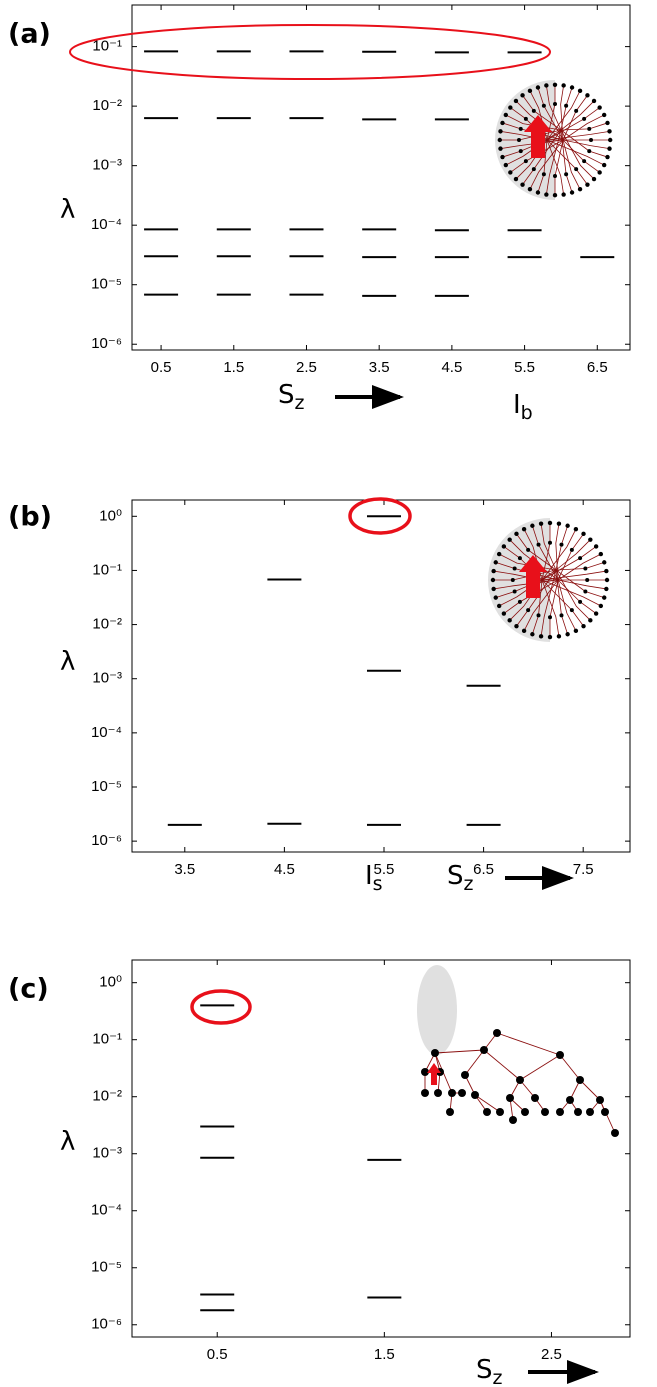 The height and width of the screenshot is (1387, 657). Describe the element at coordinates (110, 515) in the screenshot. I see `y-tick-label: 10⁰` at that location.